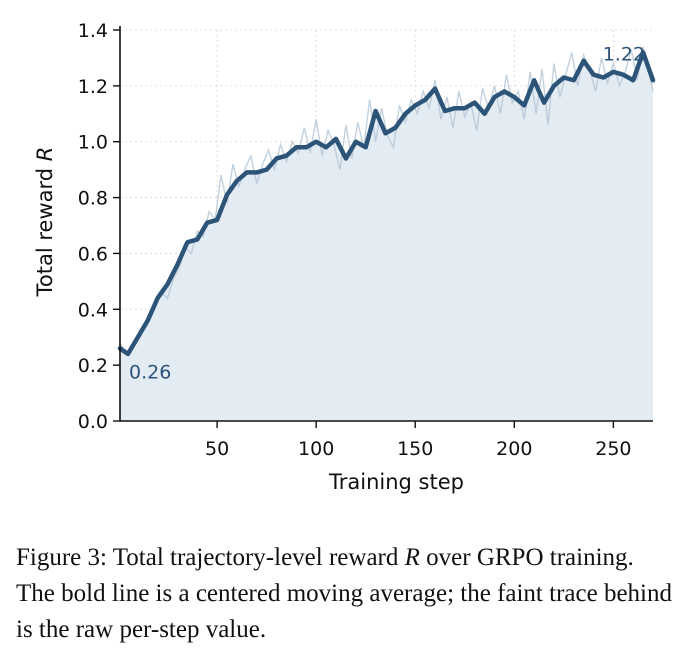 This screenshot has height=662, width=688. Describe the element at coordinates (93, 366) in the screenshot. I see `y-tick-label: 0.2` at that location.